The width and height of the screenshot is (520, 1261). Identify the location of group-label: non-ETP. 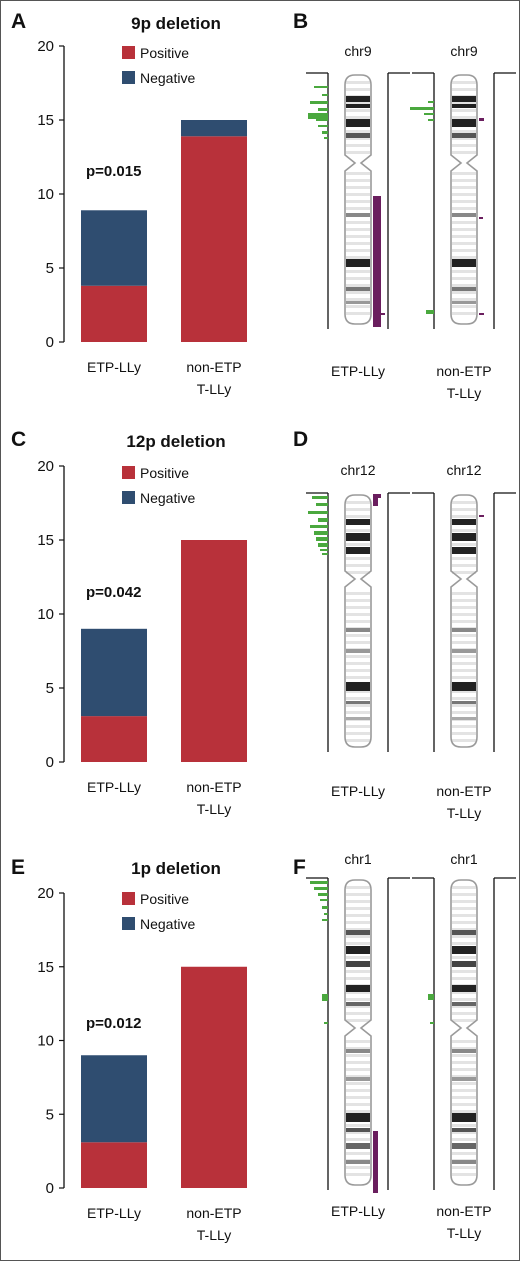
(463, 791).